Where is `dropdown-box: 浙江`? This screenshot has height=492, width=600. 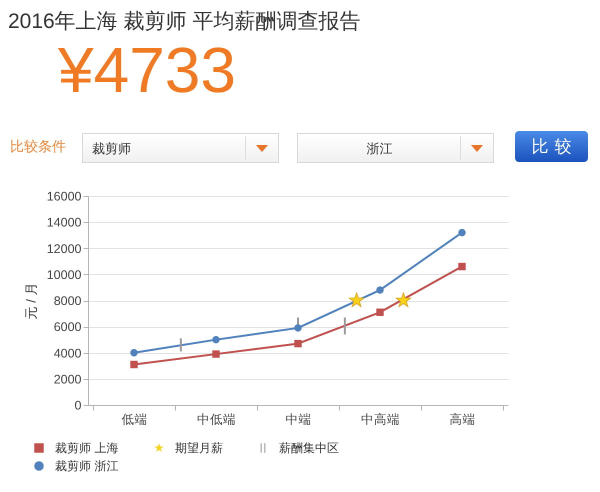
dropdown-box: 浙江 is located at coordinates (395, 148).